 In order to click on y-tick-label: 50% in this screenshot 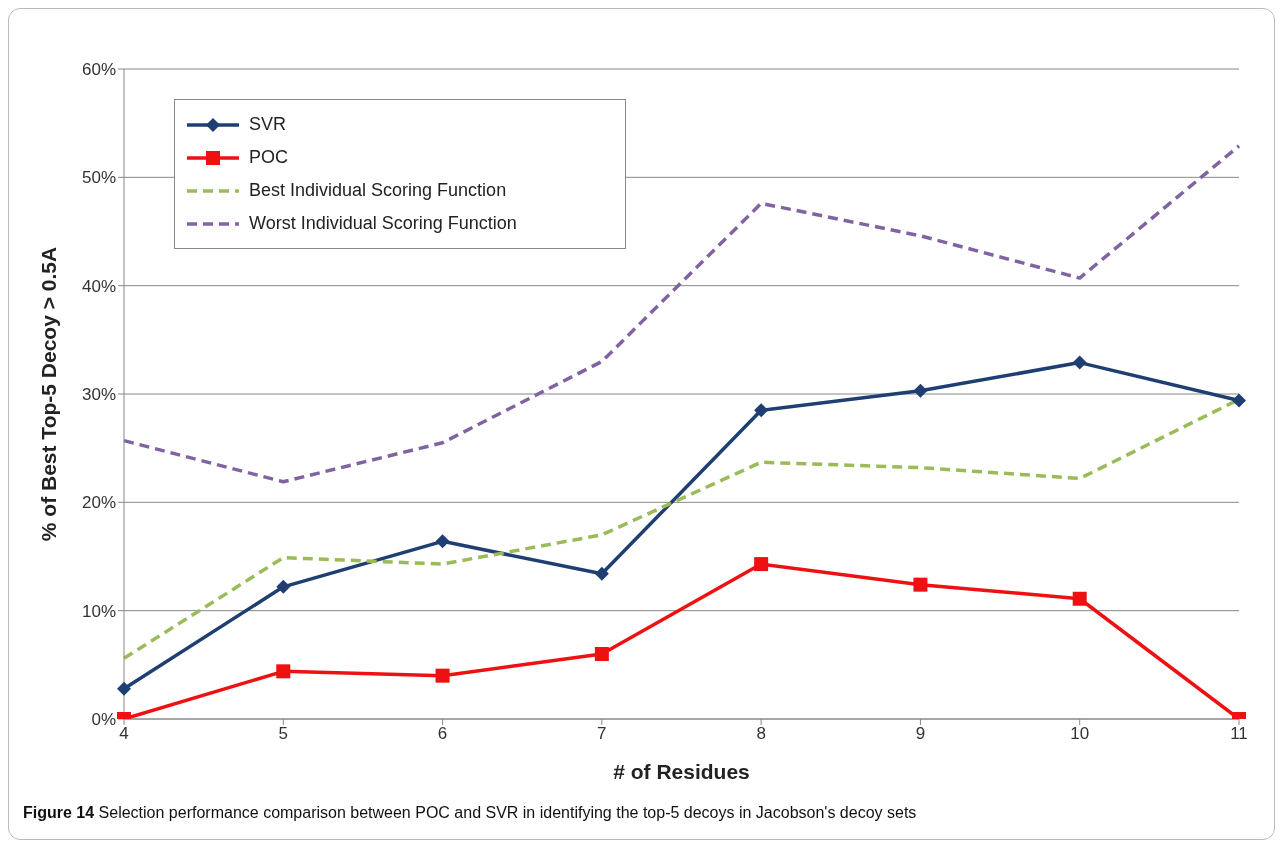, I will do `click(98, 178)`.